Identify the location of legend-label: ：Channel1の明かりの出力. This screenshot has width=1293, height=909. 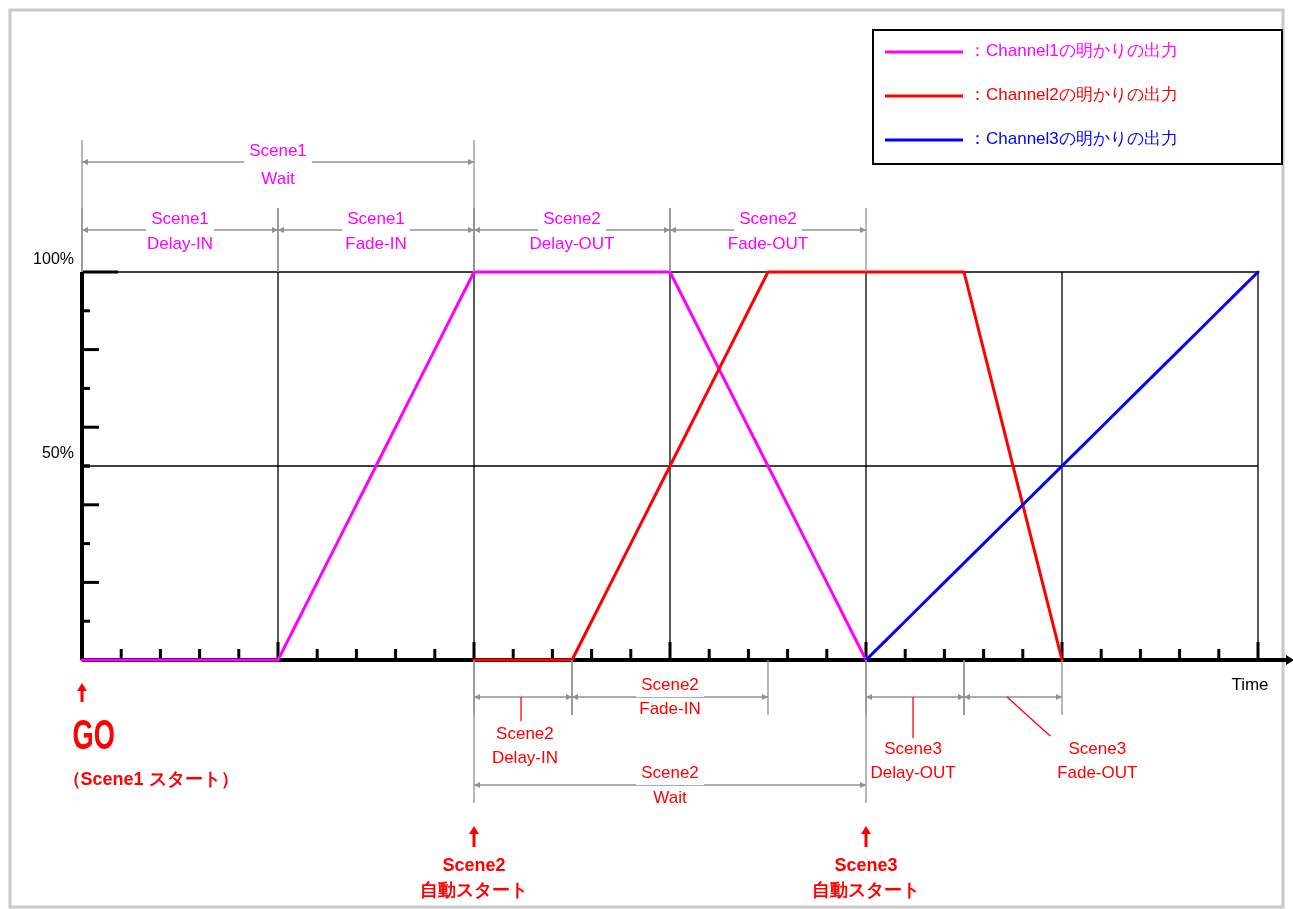
(1073, 51).